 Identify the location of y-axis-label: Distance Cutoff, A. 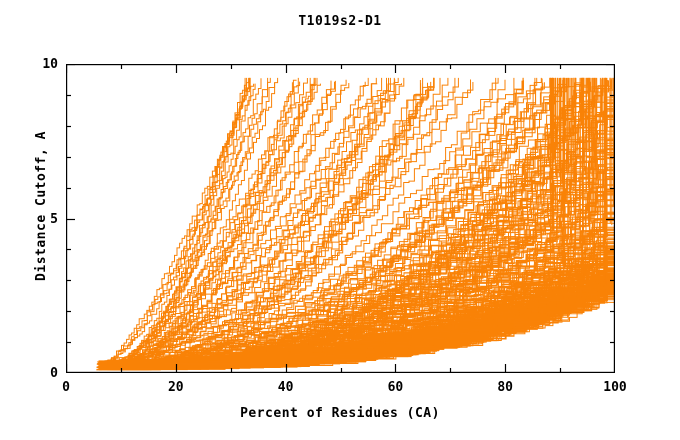
(41, 206).